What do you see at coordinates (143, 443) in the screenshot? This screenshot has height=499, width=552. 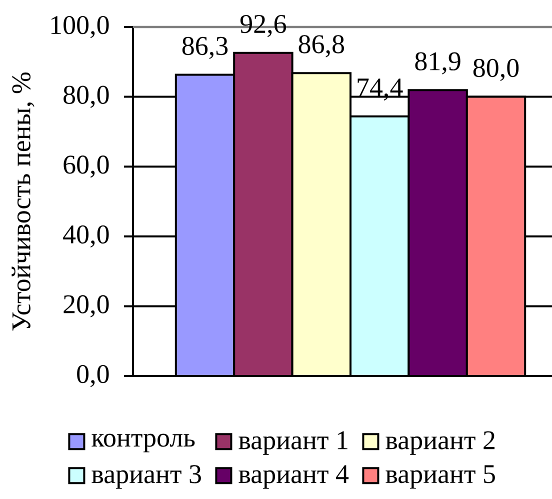 I see `legend-label: контроль` at bounding box center [143, 443].